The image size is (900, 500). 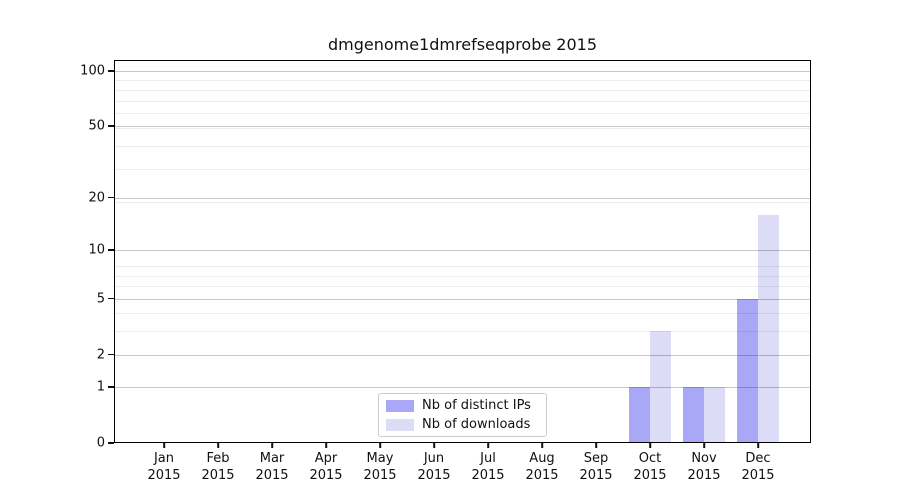 What do you see at coordinates (758, 467) in the screenshot?
I see `x-tick-label: Dec 2015` at bounding box center [758, 467].